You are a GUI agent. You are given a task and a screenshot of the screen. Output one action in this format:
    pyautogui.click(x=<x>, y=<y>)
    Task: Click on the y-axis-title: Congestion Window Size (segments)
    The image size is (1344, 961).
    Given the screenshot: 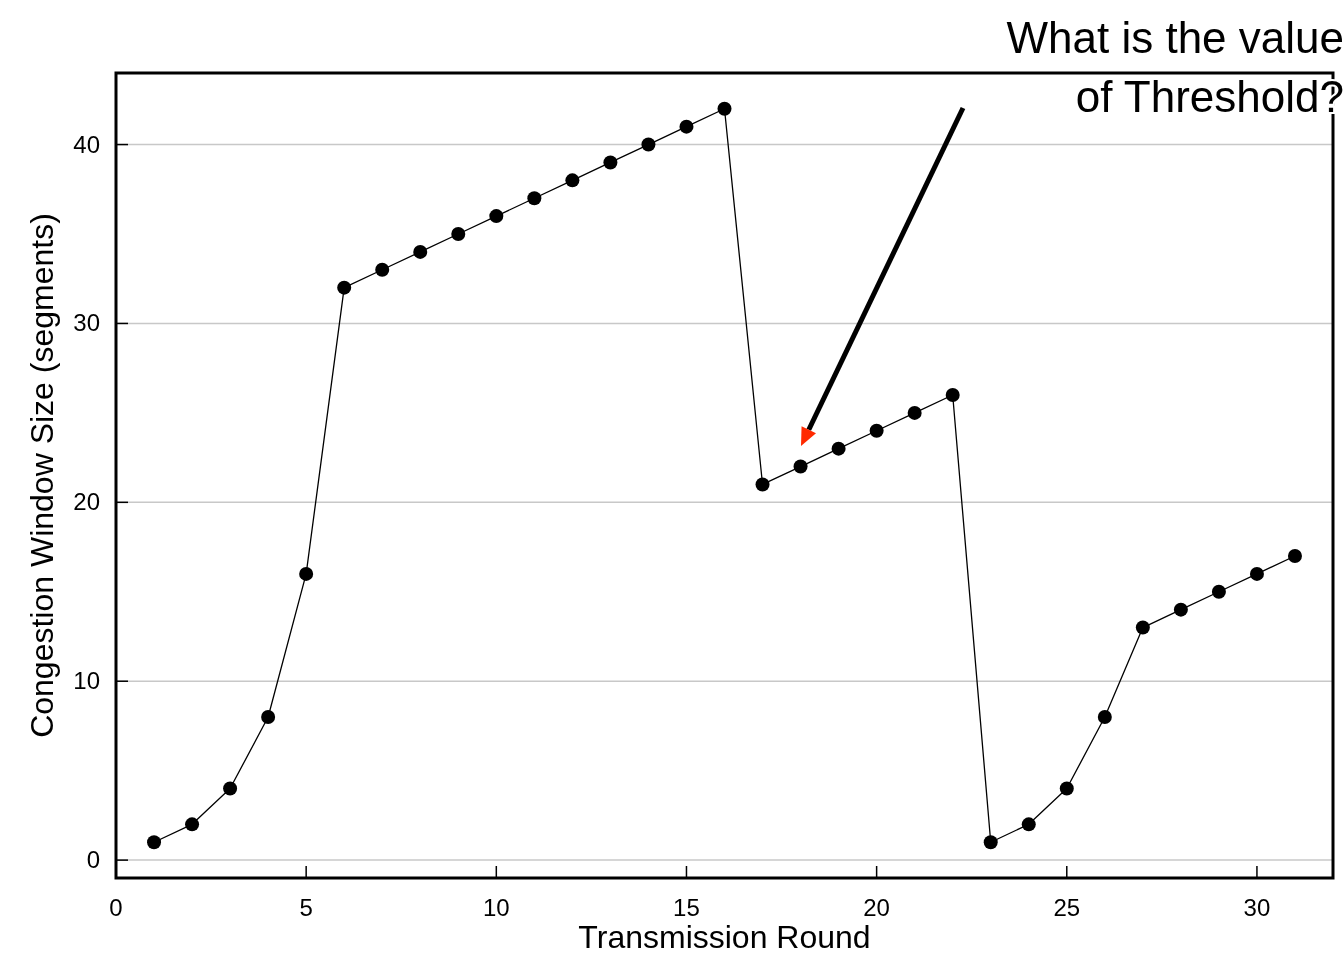 What is the action you would take?
    pyautogui.click(x=42, y=475)
    